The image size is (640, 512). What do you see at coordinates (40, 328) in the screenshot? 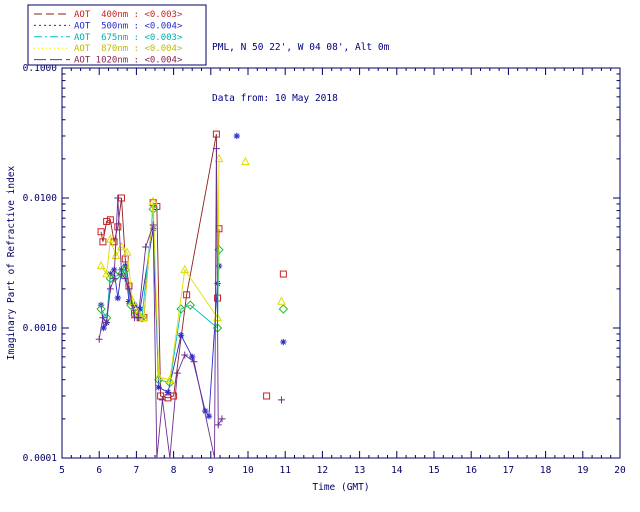
I see `y-tick-label: 0.0010` at bounding box center [40, 328].